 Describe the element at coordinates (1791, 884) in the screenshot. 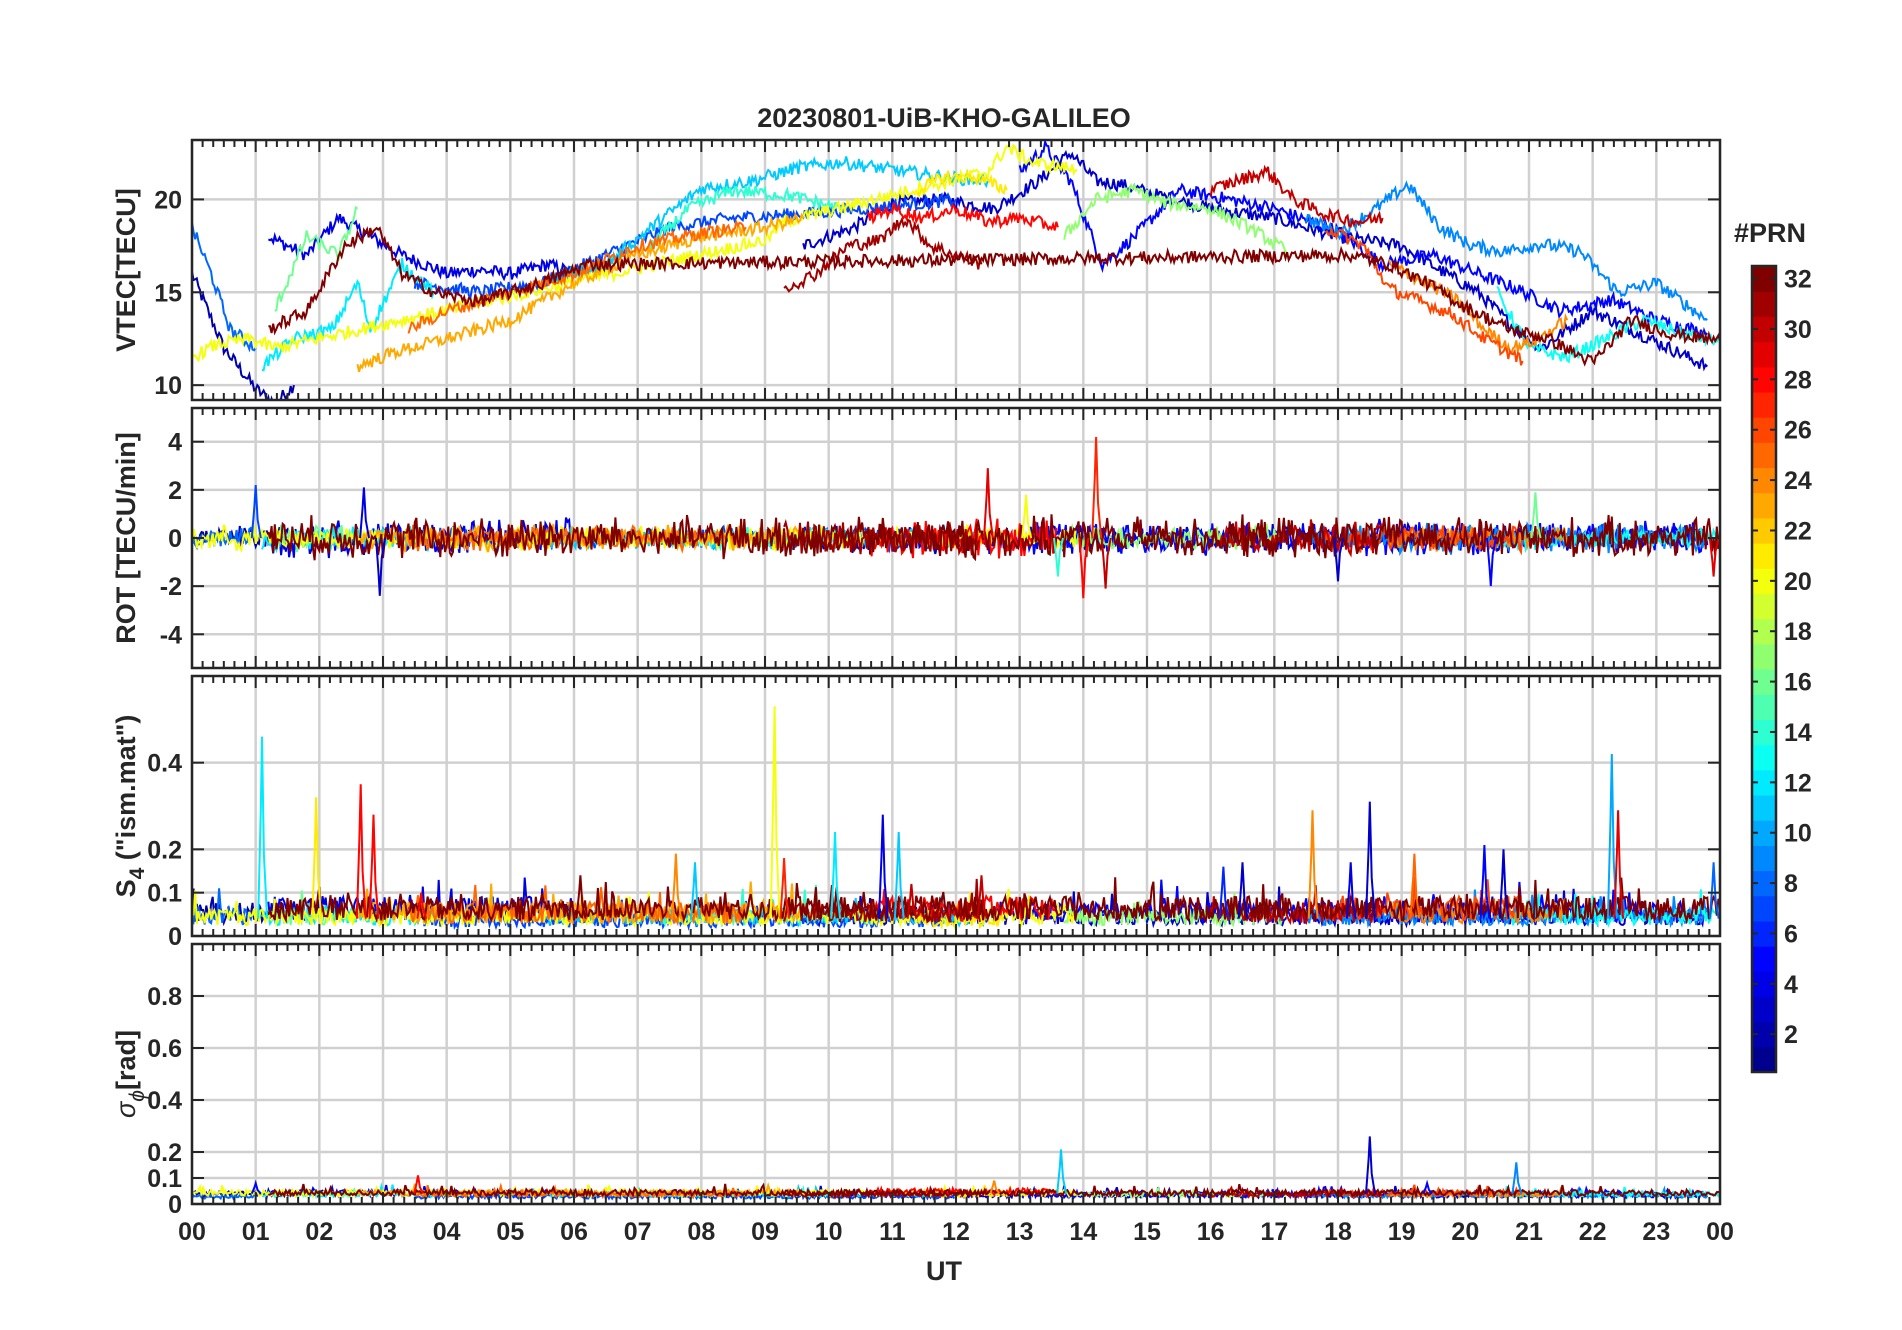

I see `colorbar-tick-label: 8` at that location.